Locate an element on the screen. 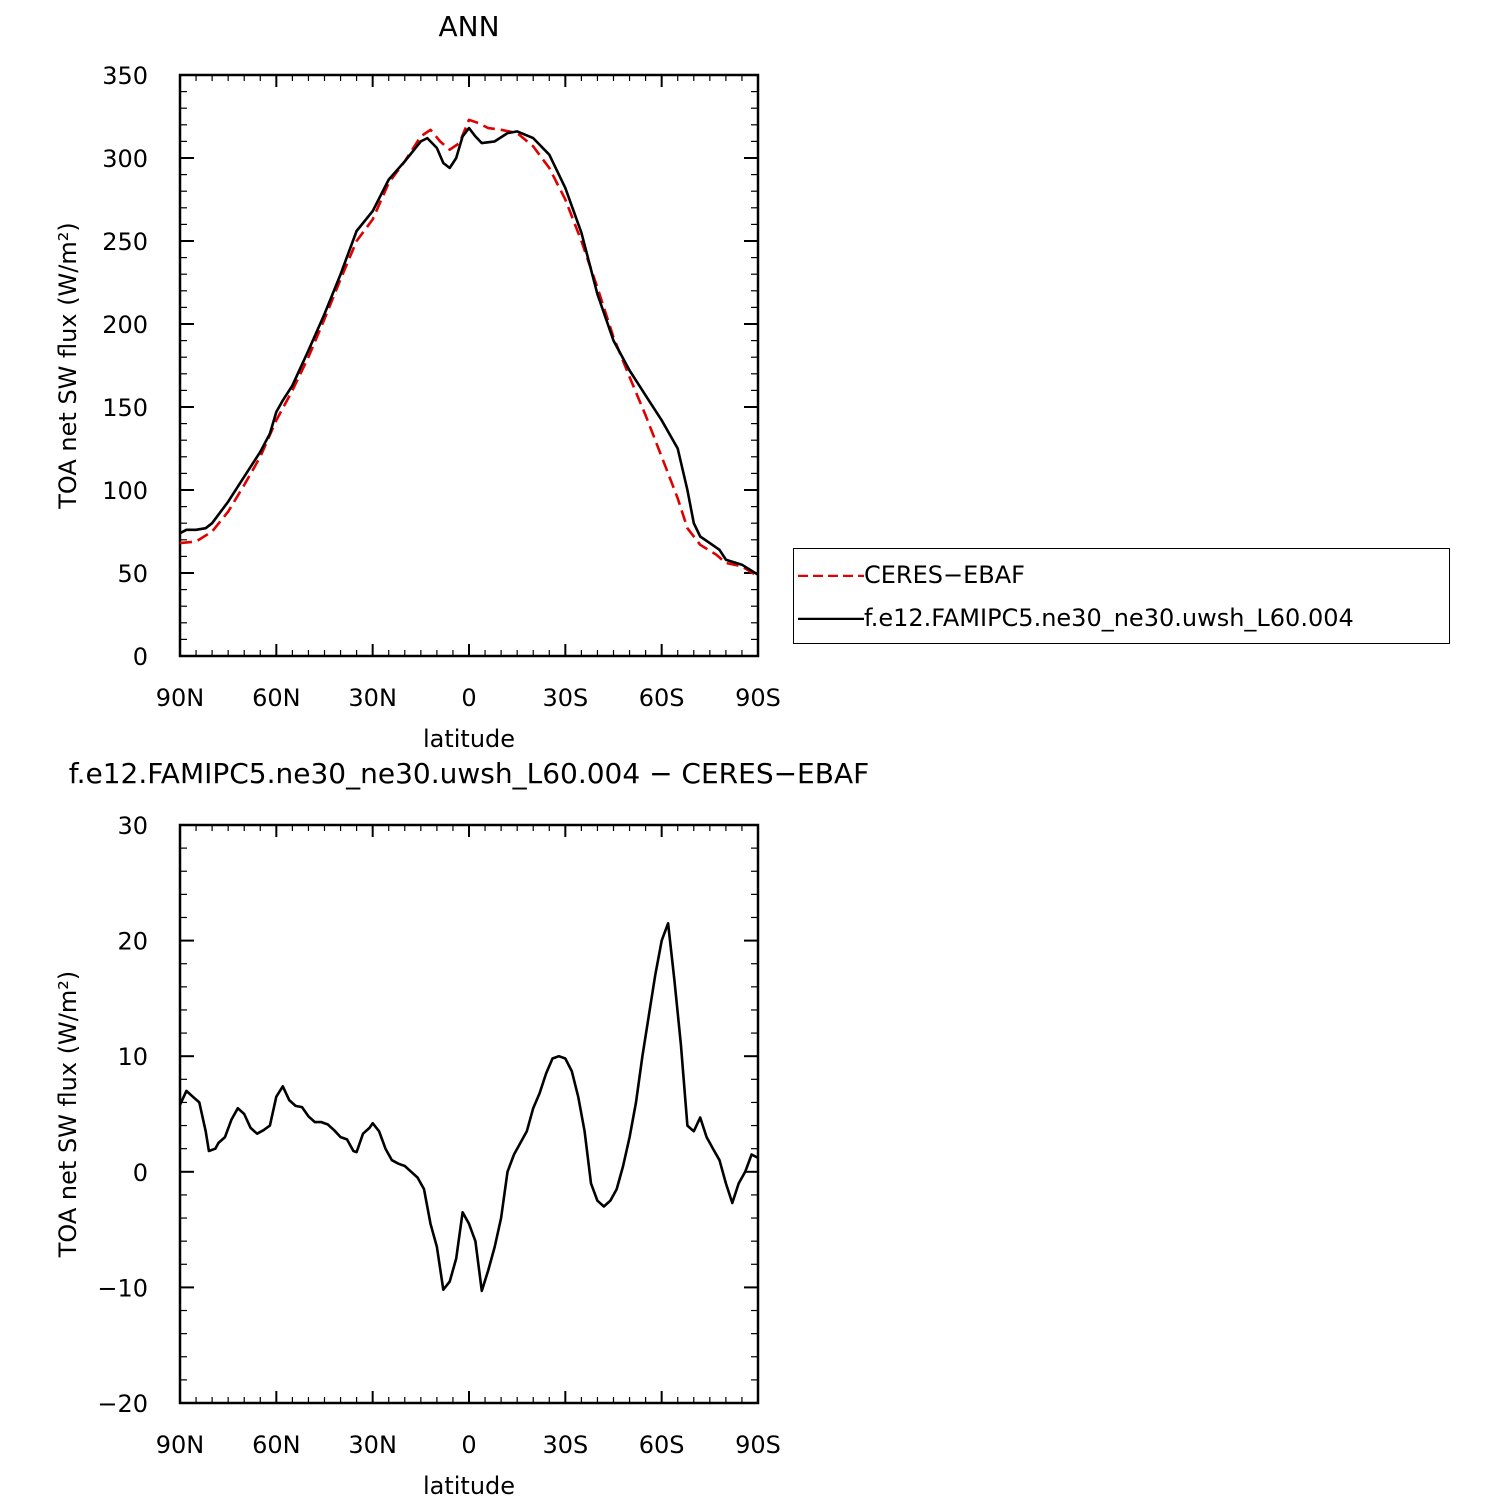 This screenshot has width=1505, height=1508. plot-frame is located at coordinates (469, 1114).